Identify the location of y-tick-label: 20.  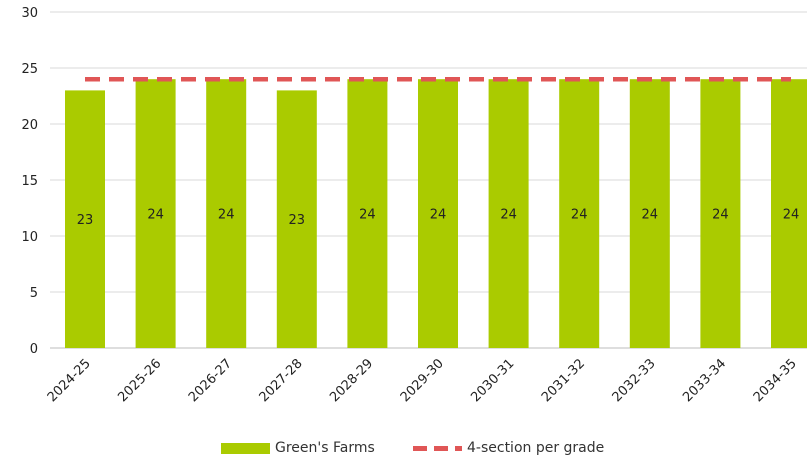
(29, 125).